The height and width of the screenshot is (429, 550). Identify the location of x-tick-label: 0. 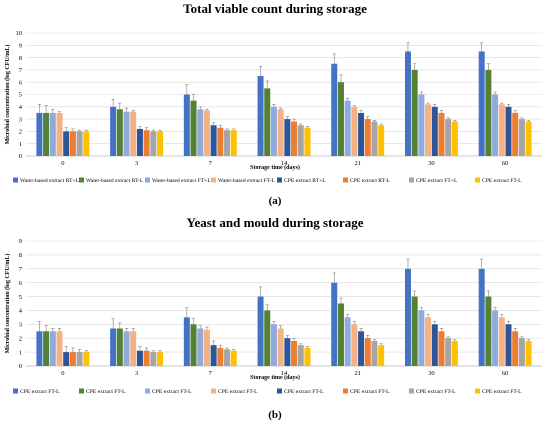
(62, 163).